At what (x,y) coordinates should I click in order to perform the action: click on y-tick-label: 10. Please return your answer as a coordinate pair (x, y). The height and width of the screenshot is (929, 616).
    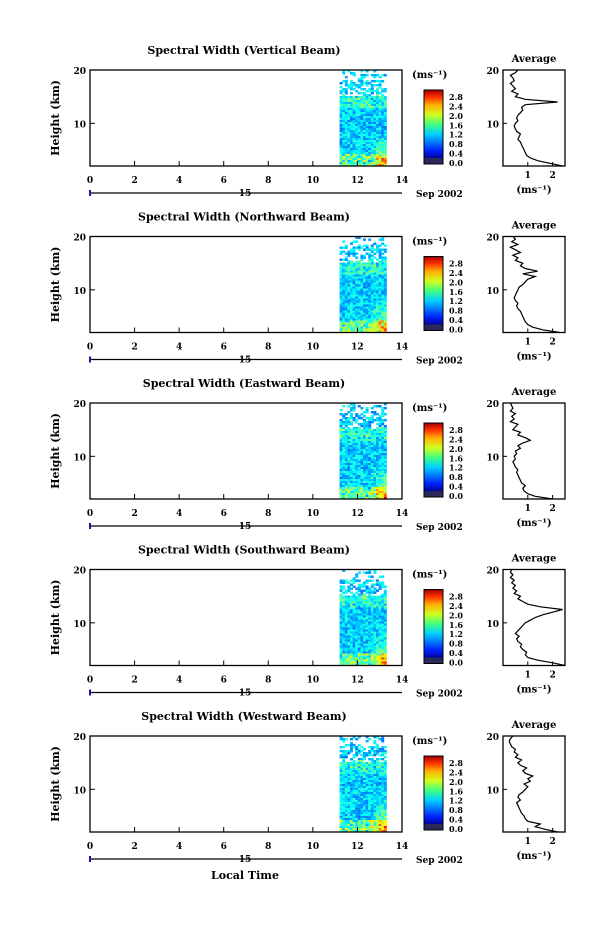
    Looking at the image, I should click on (79, 292).